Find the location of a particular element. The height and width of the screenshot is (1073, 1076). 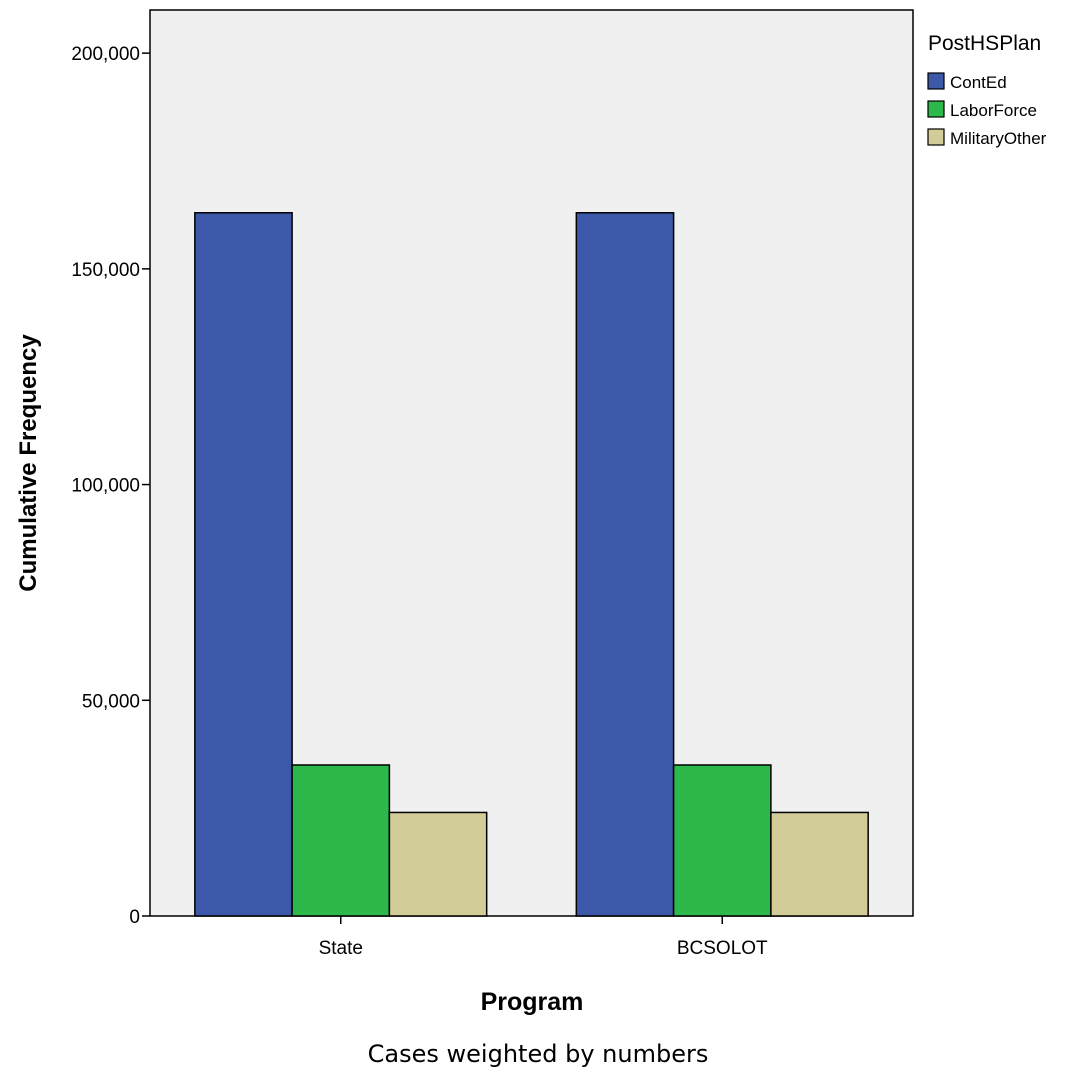

bar-militaryother-state is located at coordinates (438, 864).